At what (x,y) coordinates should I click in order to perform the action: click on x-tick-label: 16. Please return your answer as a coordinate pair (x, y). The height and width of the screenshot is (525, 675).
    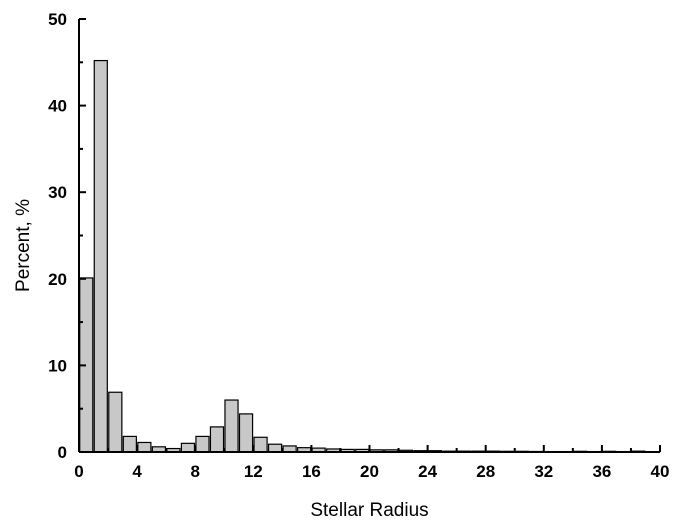
    Looking at the image, I should click on (311, 471).